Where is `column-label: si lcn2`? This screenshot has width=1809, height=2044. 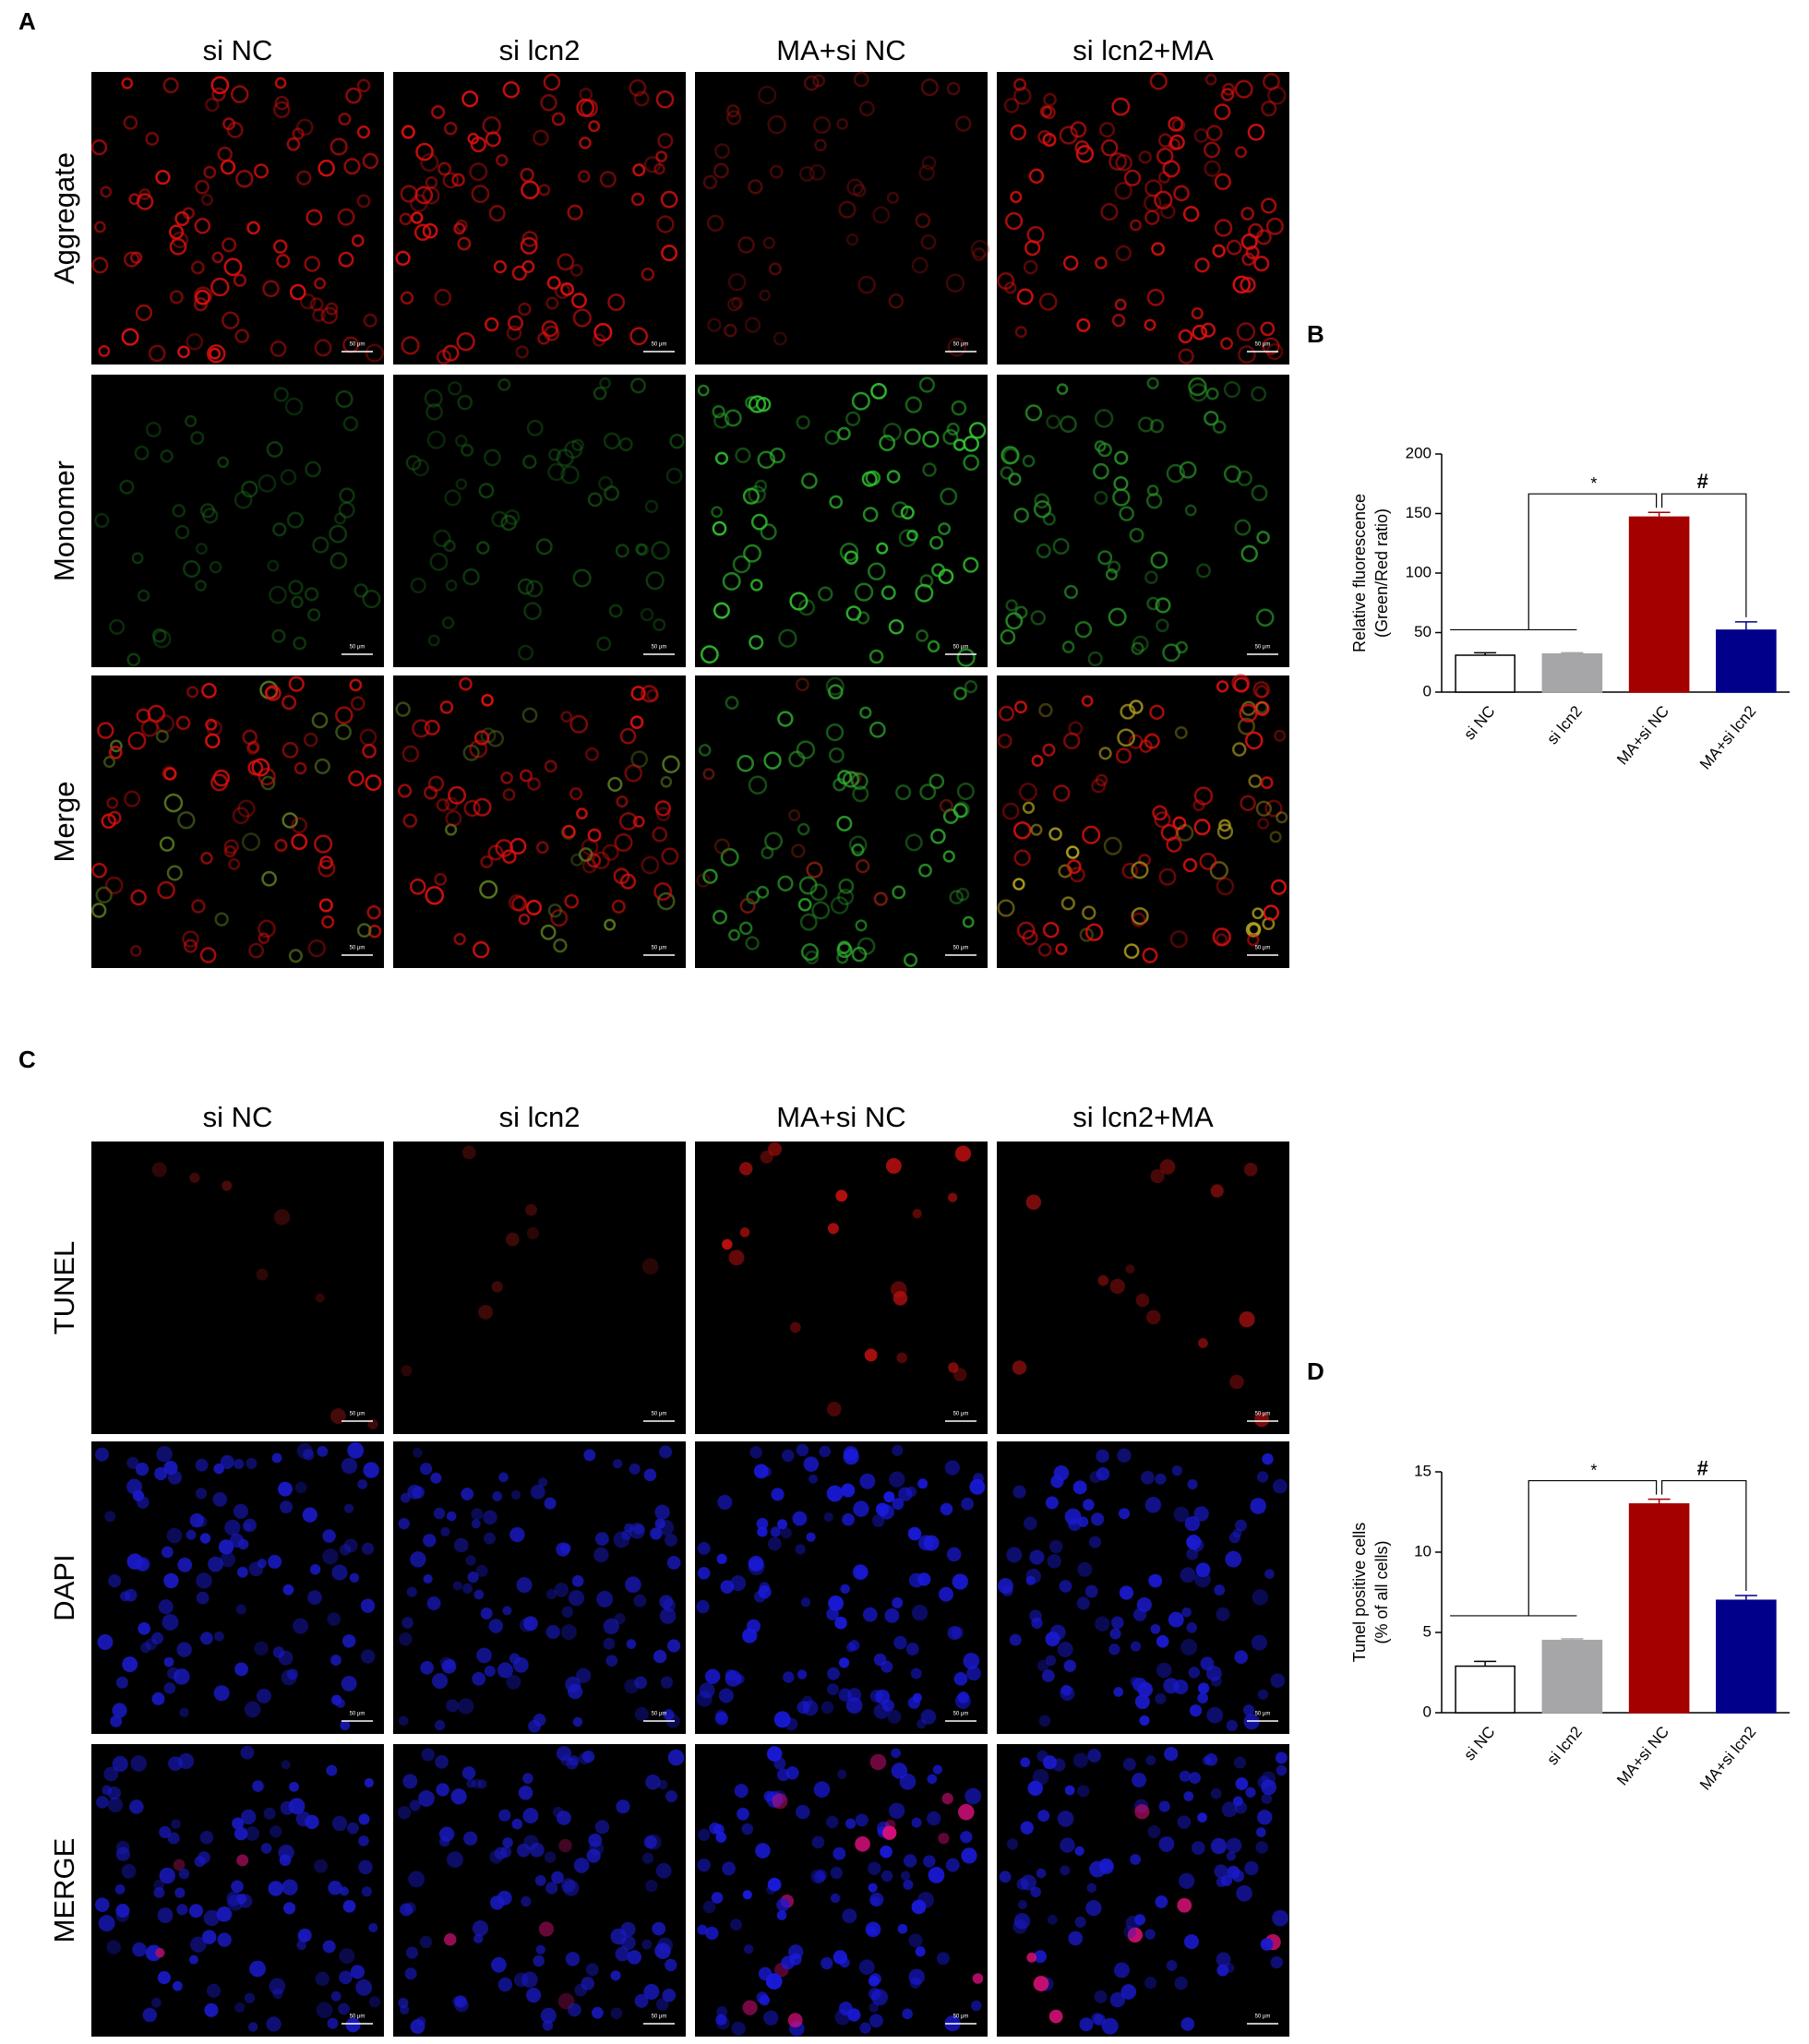
column-label: si lcn2 is located at coordinates (540, 1117).